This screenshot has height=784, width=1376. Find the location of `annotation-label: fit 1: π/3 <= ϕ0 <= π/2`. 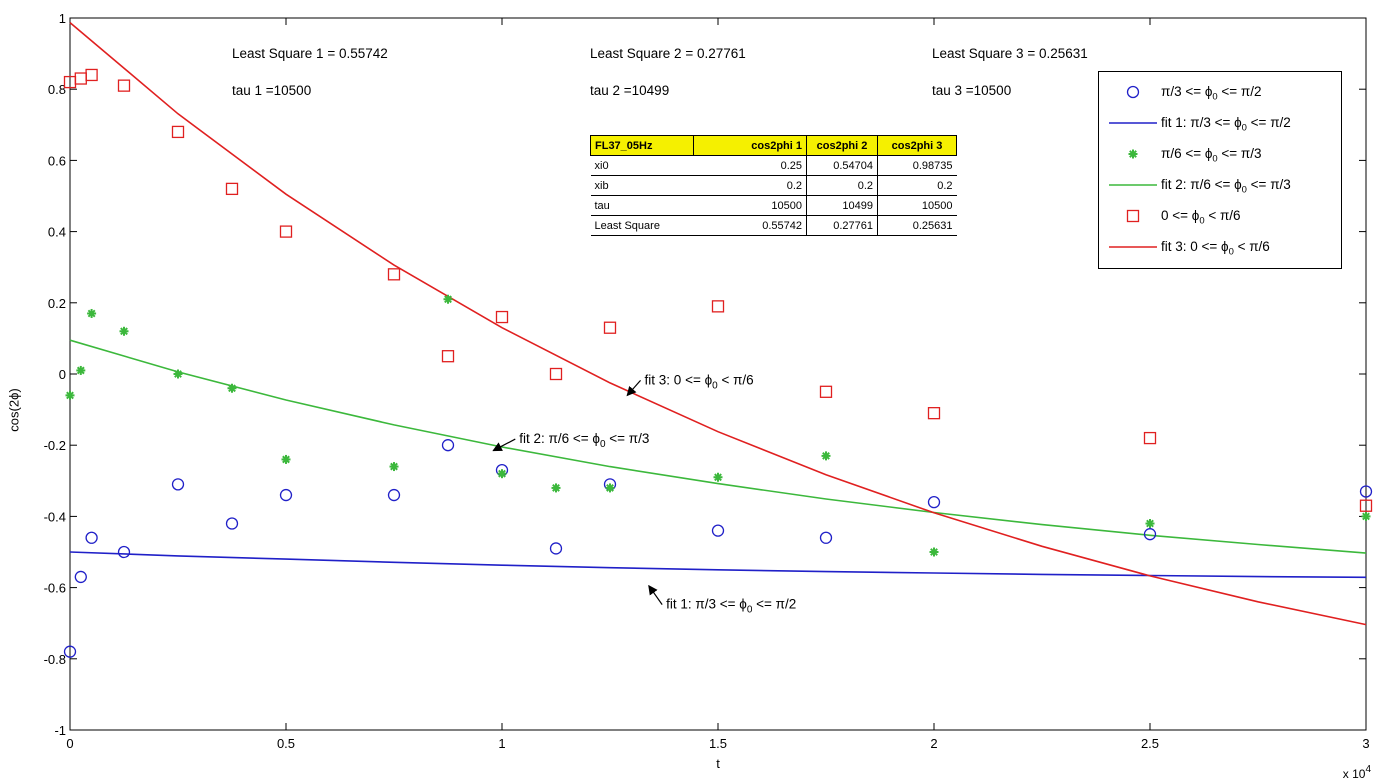

annotation-label: fit 1: π/3 <= ϕ0 <= π/2 is located at coordinates (731, 606).